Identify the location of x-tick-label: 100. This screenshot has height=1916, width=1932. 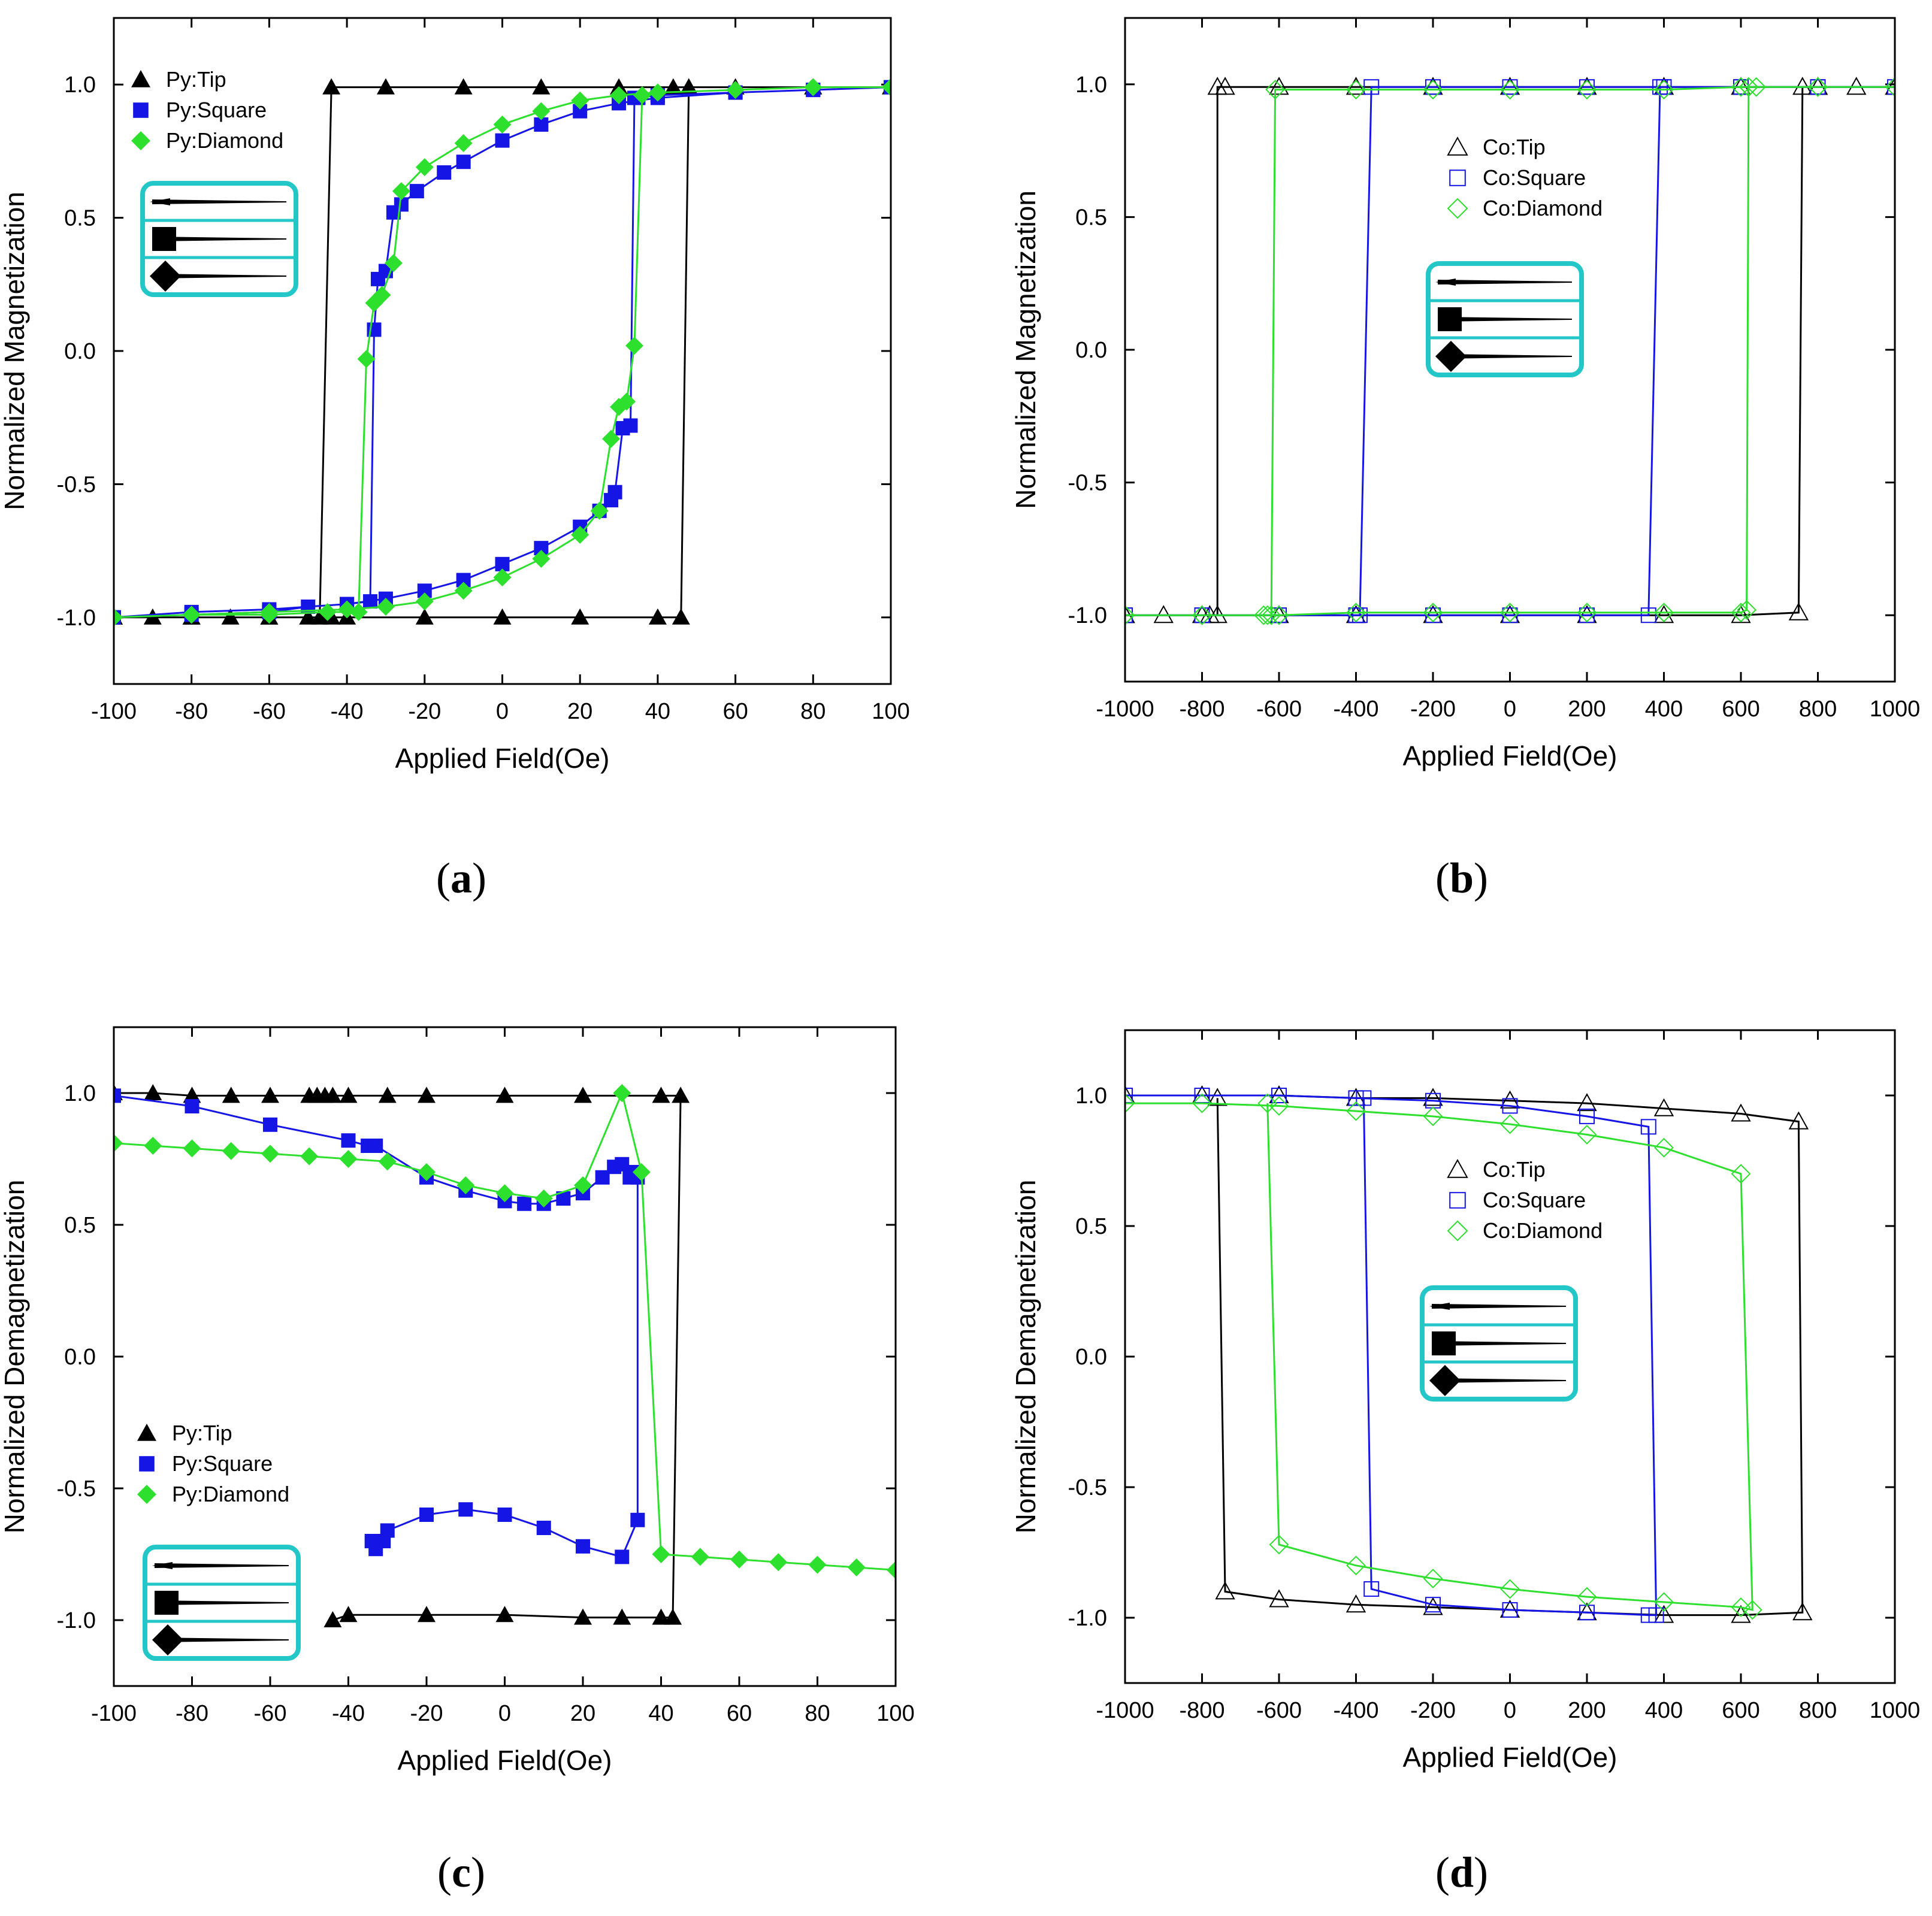
(890, 711).